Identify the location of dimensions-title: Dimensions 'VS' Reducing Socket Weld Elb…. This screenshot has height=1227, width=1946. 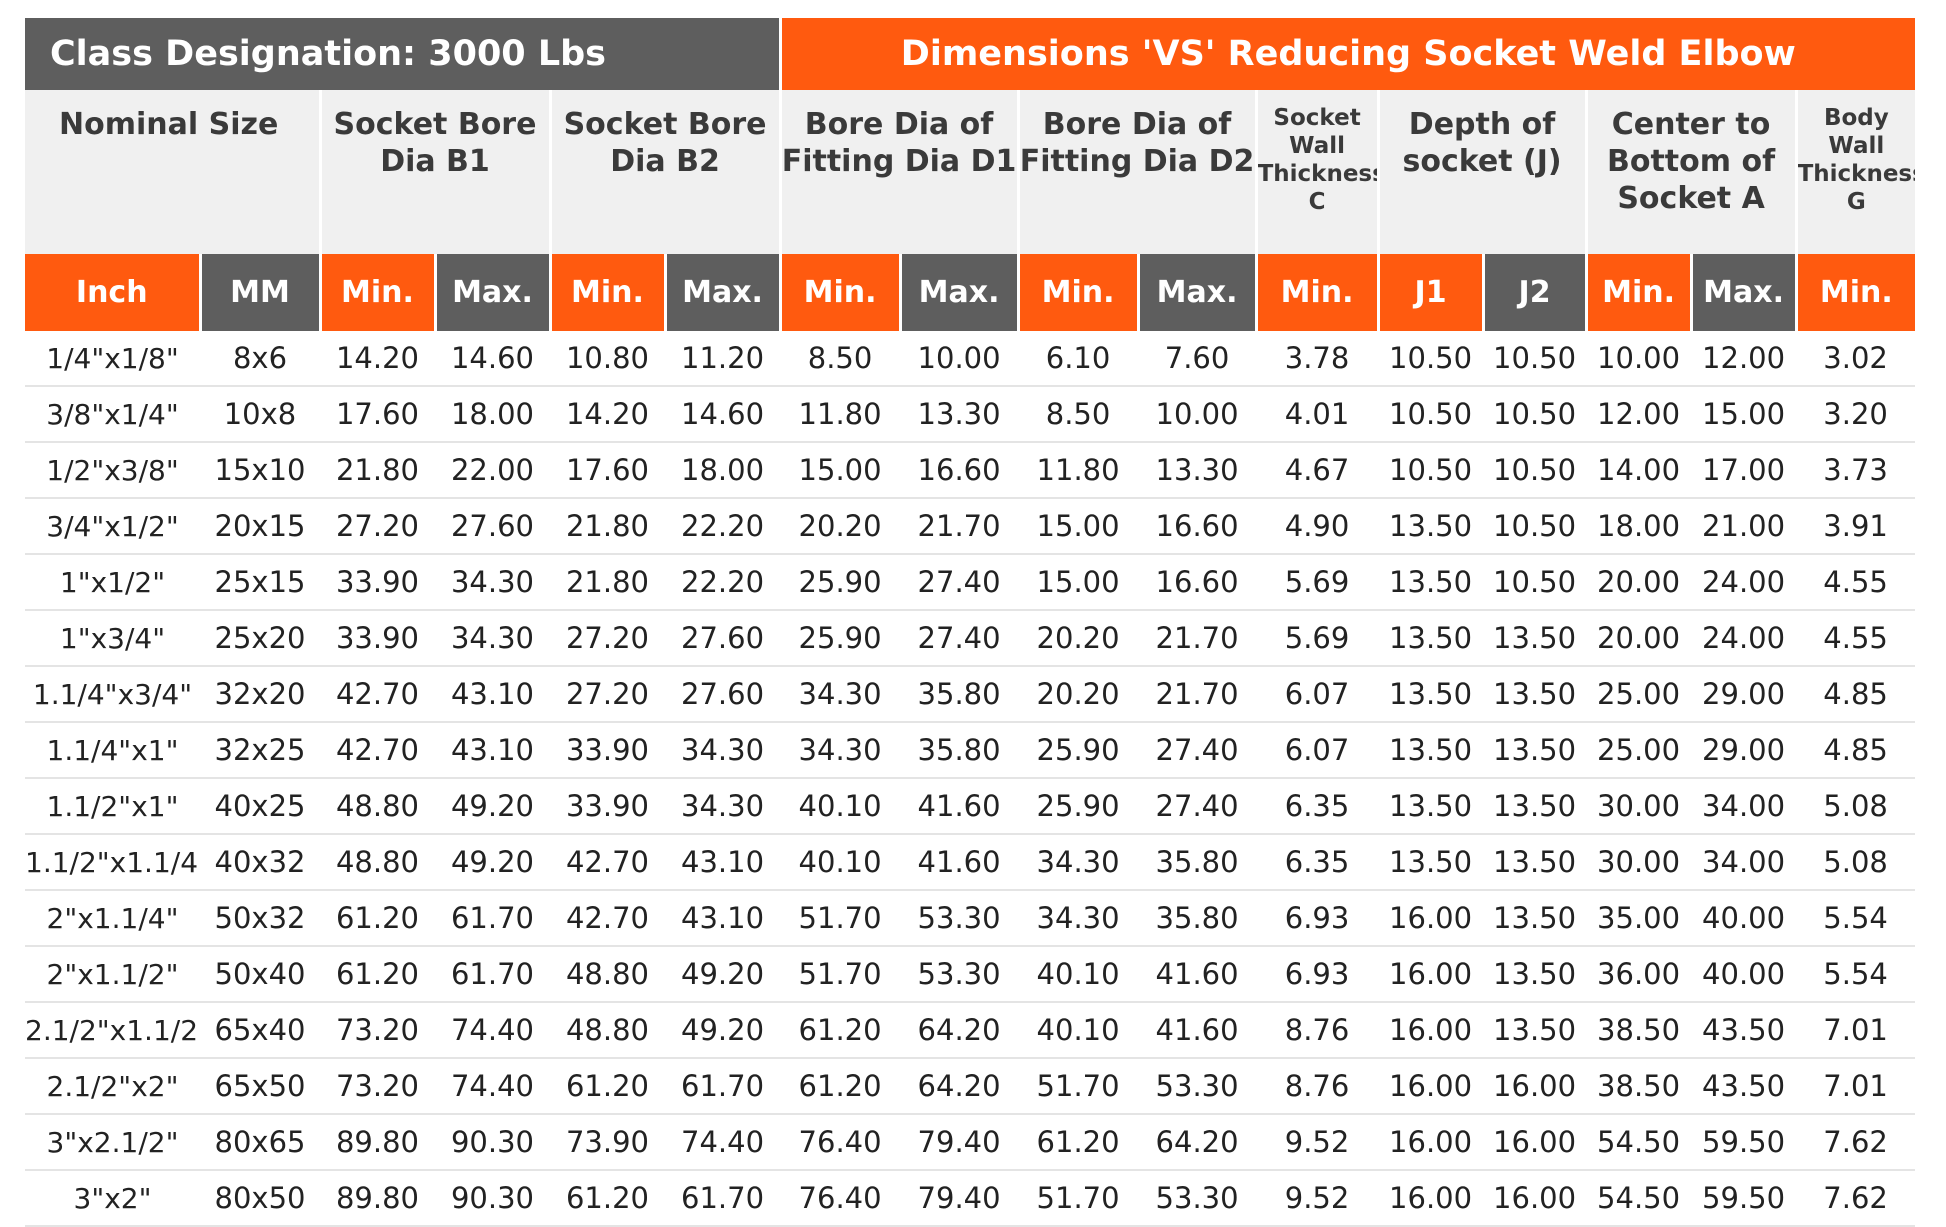
(1347, 54).